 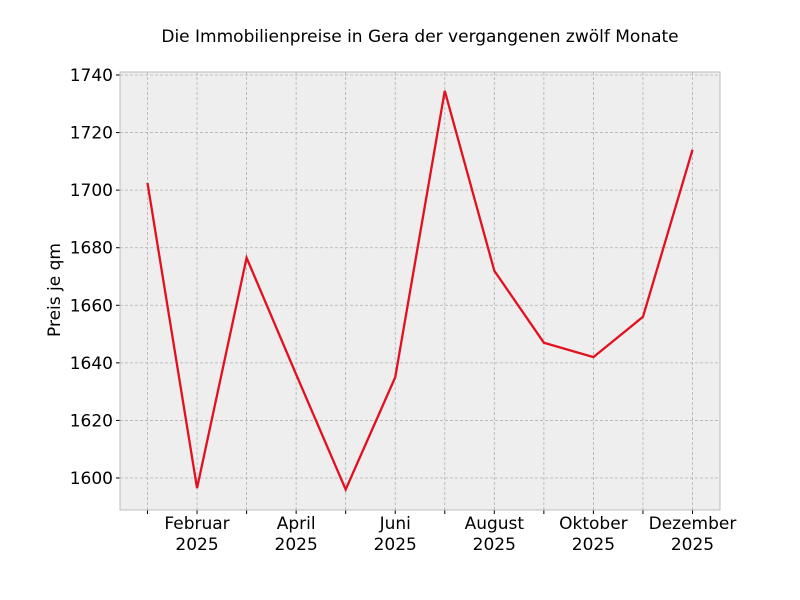 I want to click on x-tick-label-month: Juni, so click(x=395, y=524).